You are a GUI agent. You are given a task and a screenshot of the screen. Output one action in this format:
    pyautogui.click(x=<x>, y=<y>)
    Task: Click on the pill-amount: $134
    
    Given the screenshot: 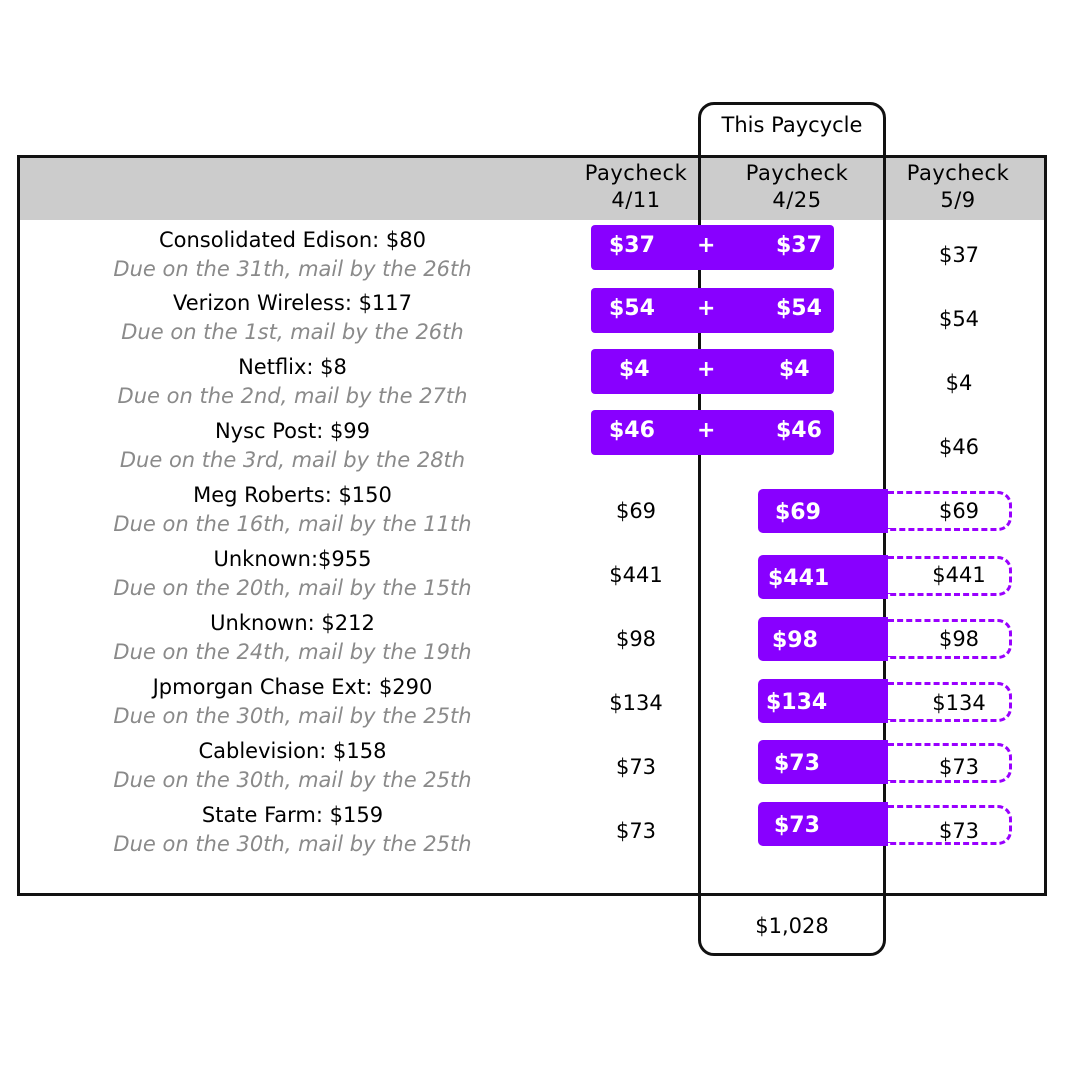 What is the action you would take?
    pyautogui.click(x=797, y=702)
    